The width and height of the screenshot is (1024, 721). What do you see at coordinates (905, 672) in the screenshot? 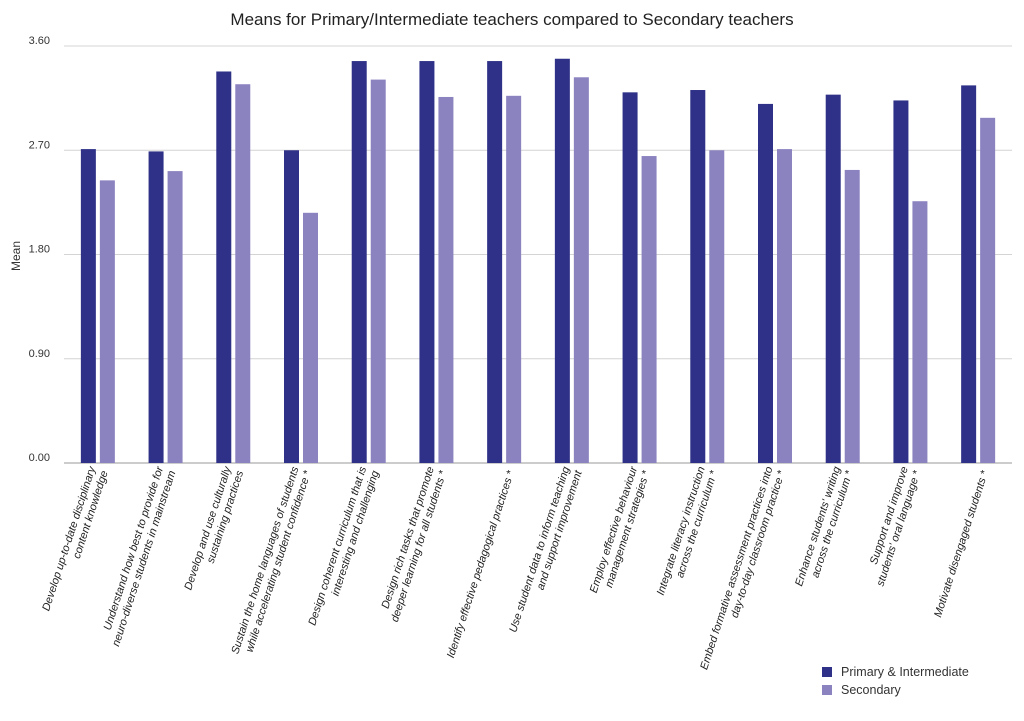
I see `legend-label-primary: Primary & Intermediate` at bounding box center [905, 672].